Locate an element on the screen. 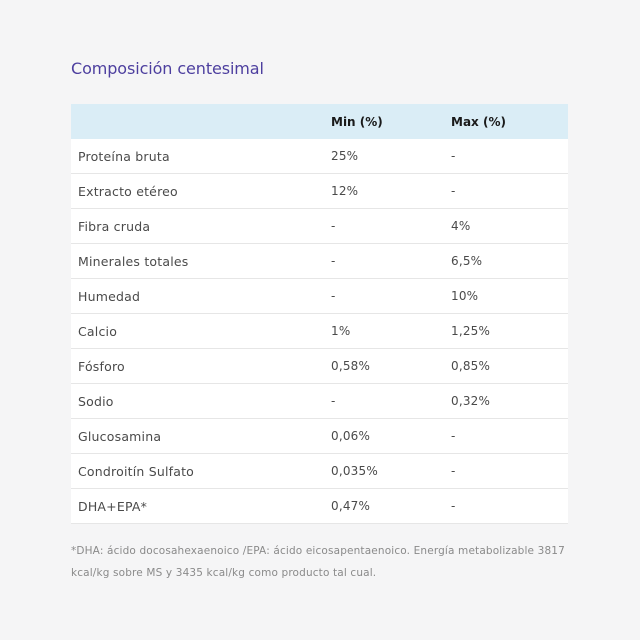 This screenshot has height=640, width=640. header-max: Max (%) is located at coordinates (478, 121).